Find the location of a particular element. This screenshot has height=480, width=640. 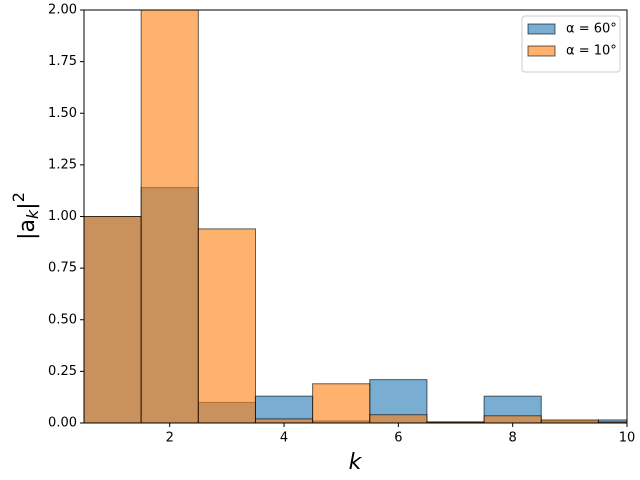

y-axis-label-part: |a is located at coordinates (27, 229).